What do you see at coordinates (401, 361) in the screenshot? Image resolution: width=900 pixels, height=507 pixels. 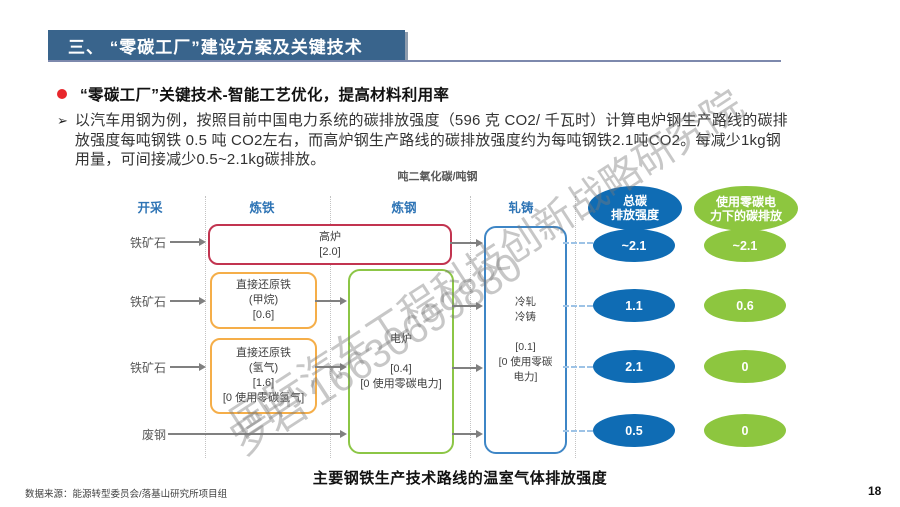 I see `process-box-electric-arc-furnace: 电炉 [0.4] [0 使用零碳电力]` at bounding box center [401, 361].